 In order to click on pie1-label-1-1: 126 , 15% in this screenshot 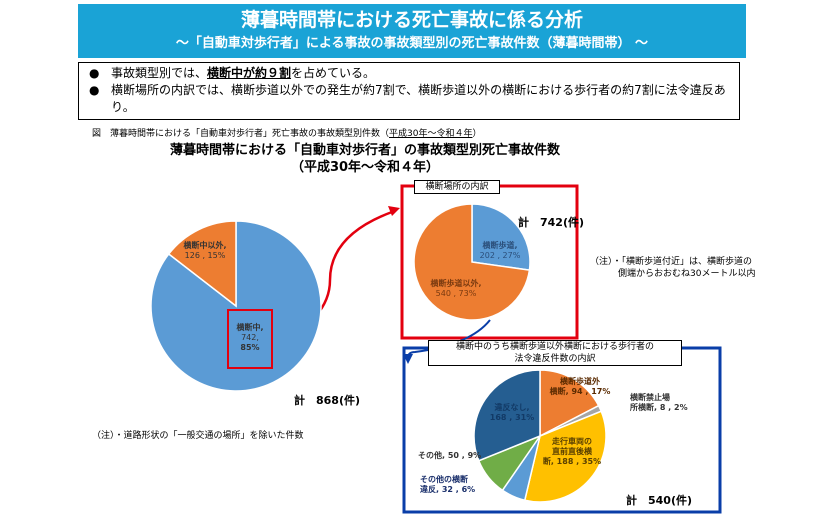, I will do `click(205, 255)`.